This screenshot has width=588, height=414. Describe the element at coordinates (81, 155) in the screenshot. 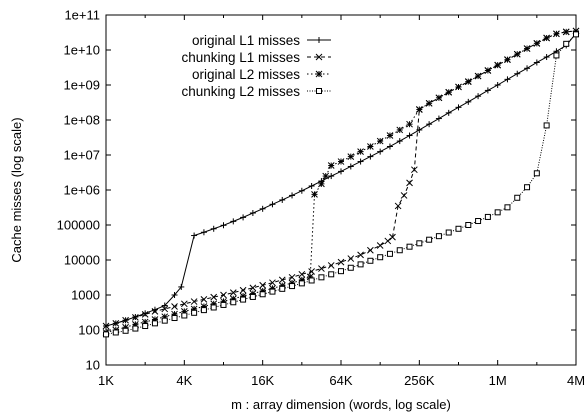

I see `y-tick-label: 1e+07` at that location.